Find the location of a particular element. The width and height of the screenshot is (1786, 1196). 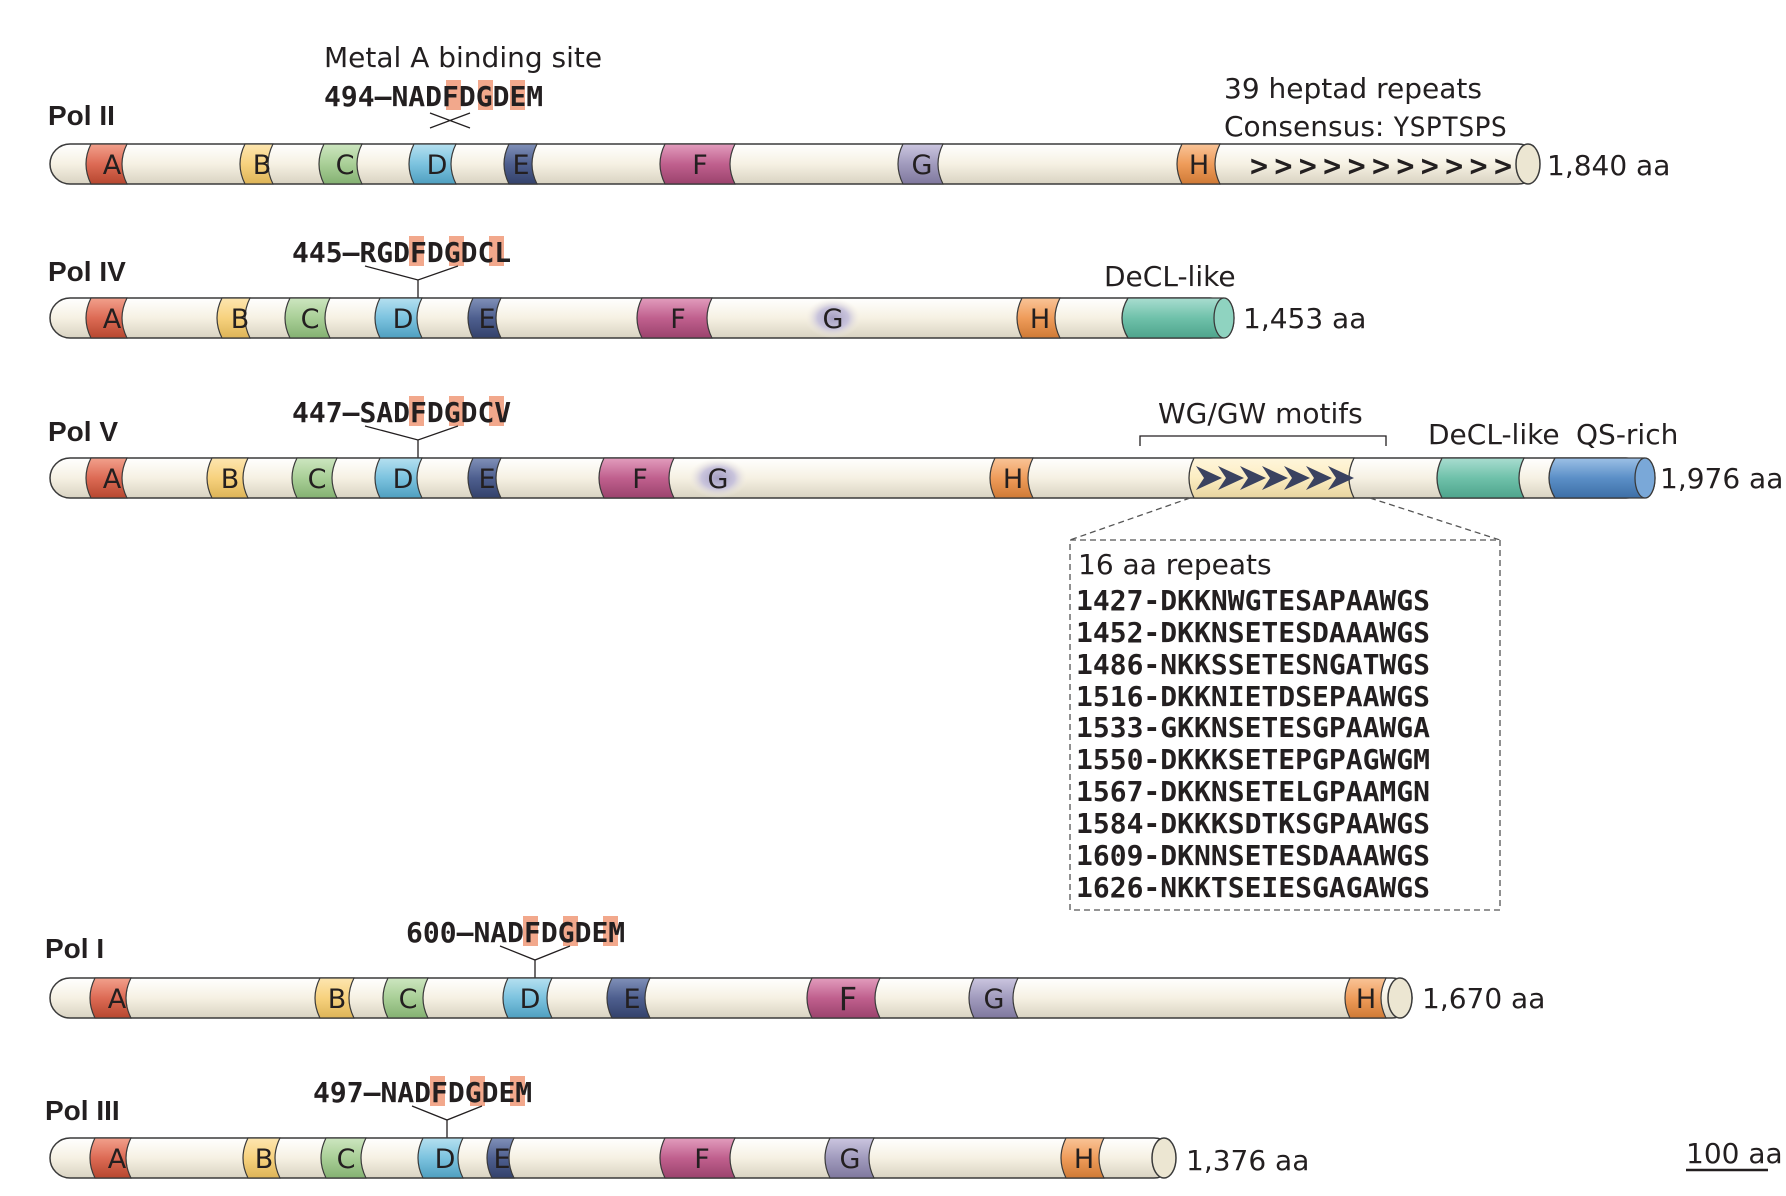

pol2-domain-d is located at coordinates (432, 164).